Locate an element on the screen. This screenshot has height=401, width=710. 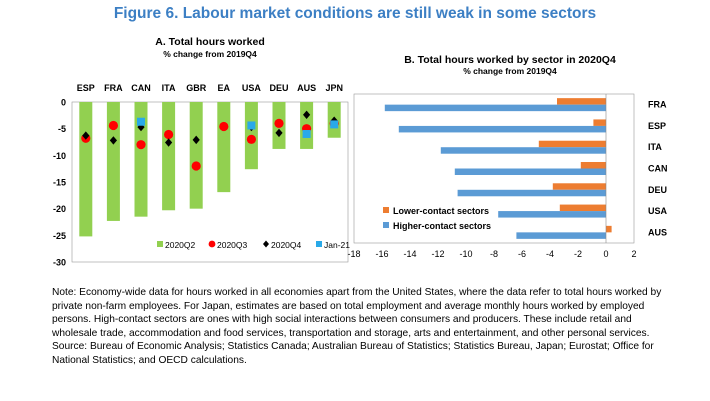
y-category-label: FRA is located at coordinates (657, 105).